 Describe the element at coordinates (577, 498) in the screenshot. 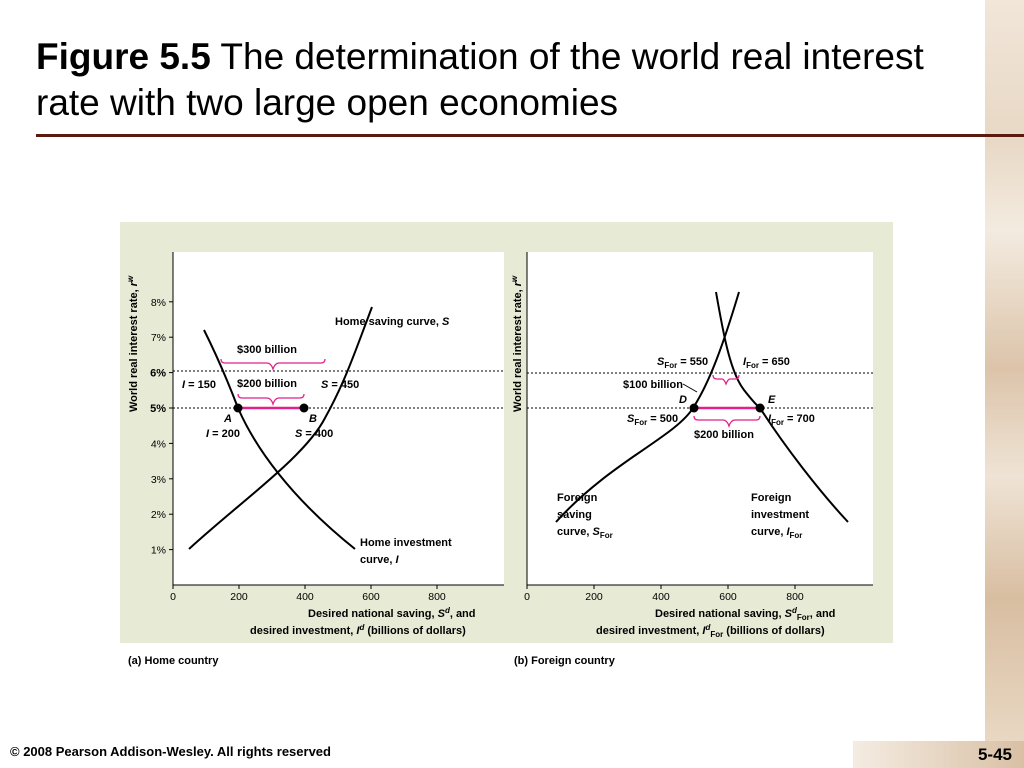

I see `label-foreign-saving-1: Foreign` at that location.